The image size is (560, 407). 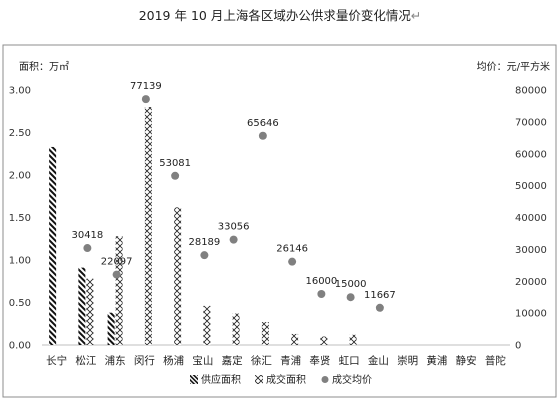 I want to click on category-label: 长宁, so click(x=56, y=360).